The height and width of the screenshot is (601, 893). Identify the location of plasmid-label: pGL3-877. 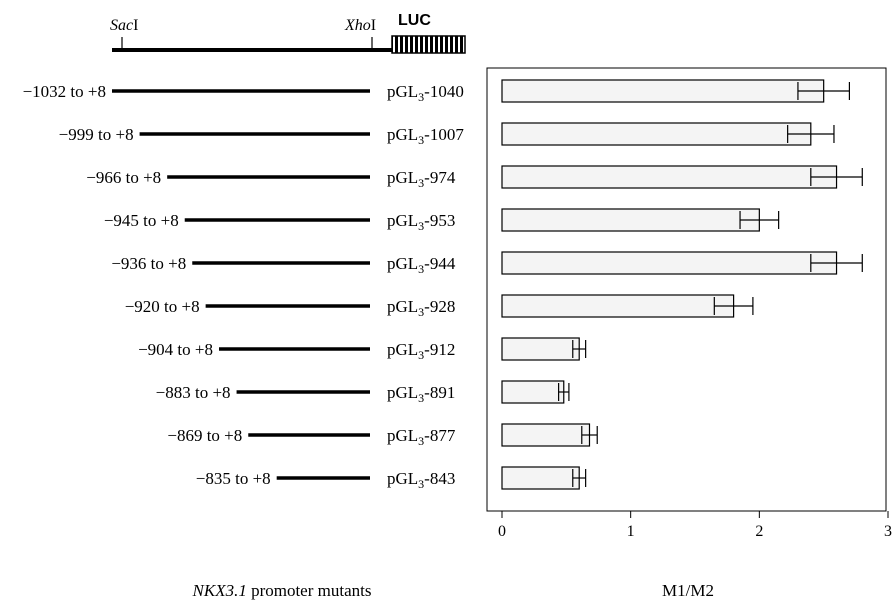
(421, 437).